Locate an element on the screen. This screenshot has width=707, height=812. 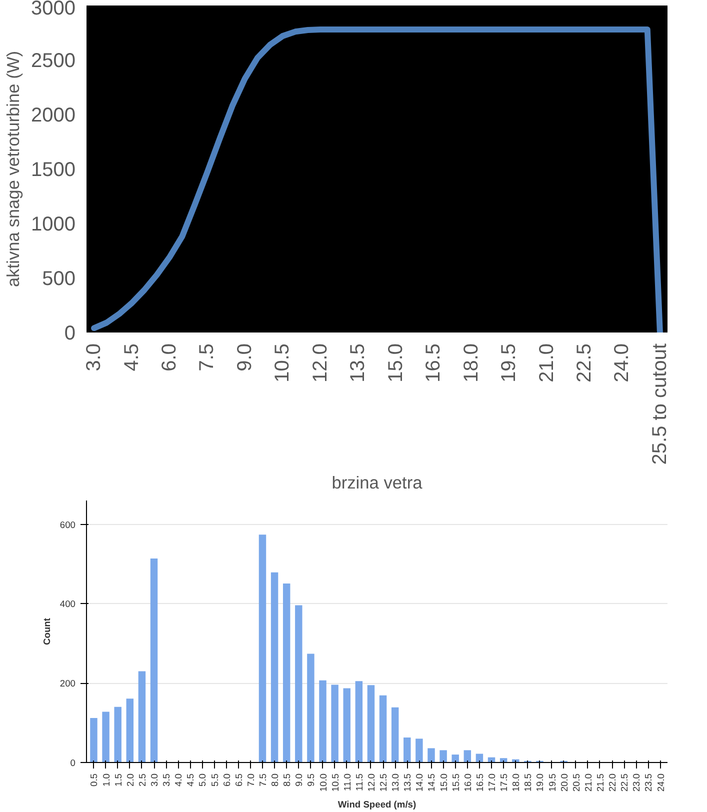
x-tick-label: 12.5 is located at coordinates (383, 783).